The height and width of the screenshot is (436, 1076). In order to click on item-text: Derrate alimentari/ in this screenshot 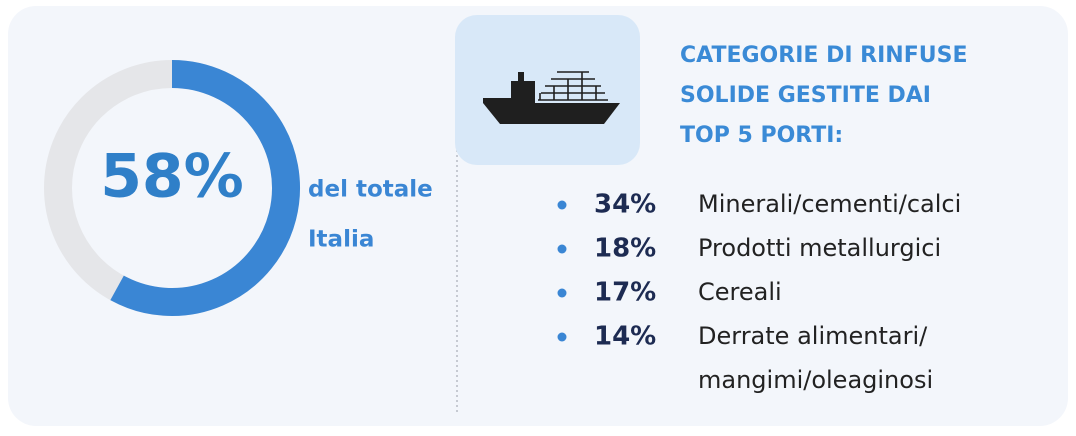, I will do `click(813, 336)`.